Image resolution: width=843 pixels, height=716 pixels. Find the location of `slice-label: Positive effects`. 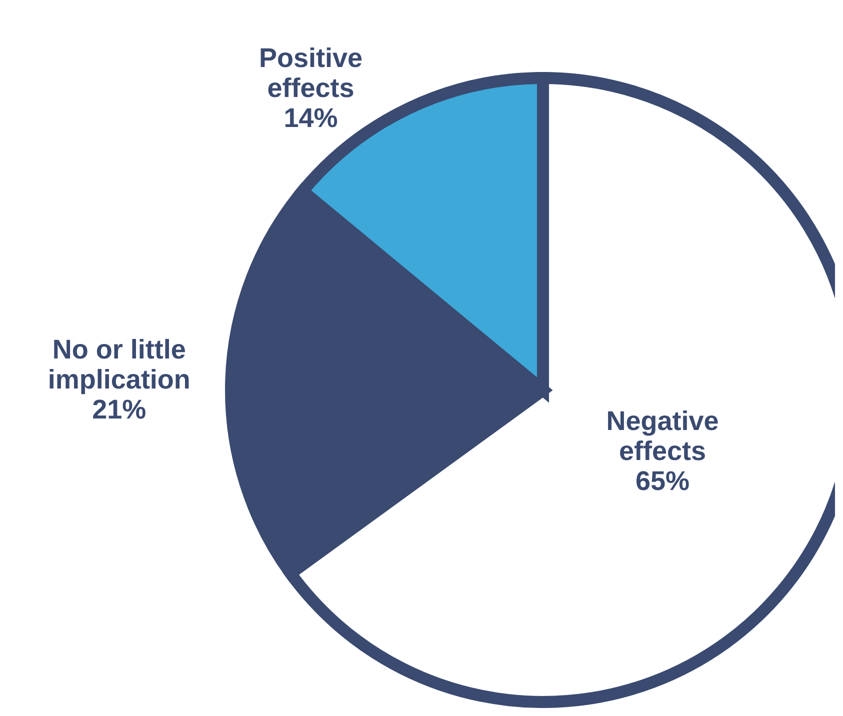

slice-label: Positive effects is located at coordinates (311, 72).